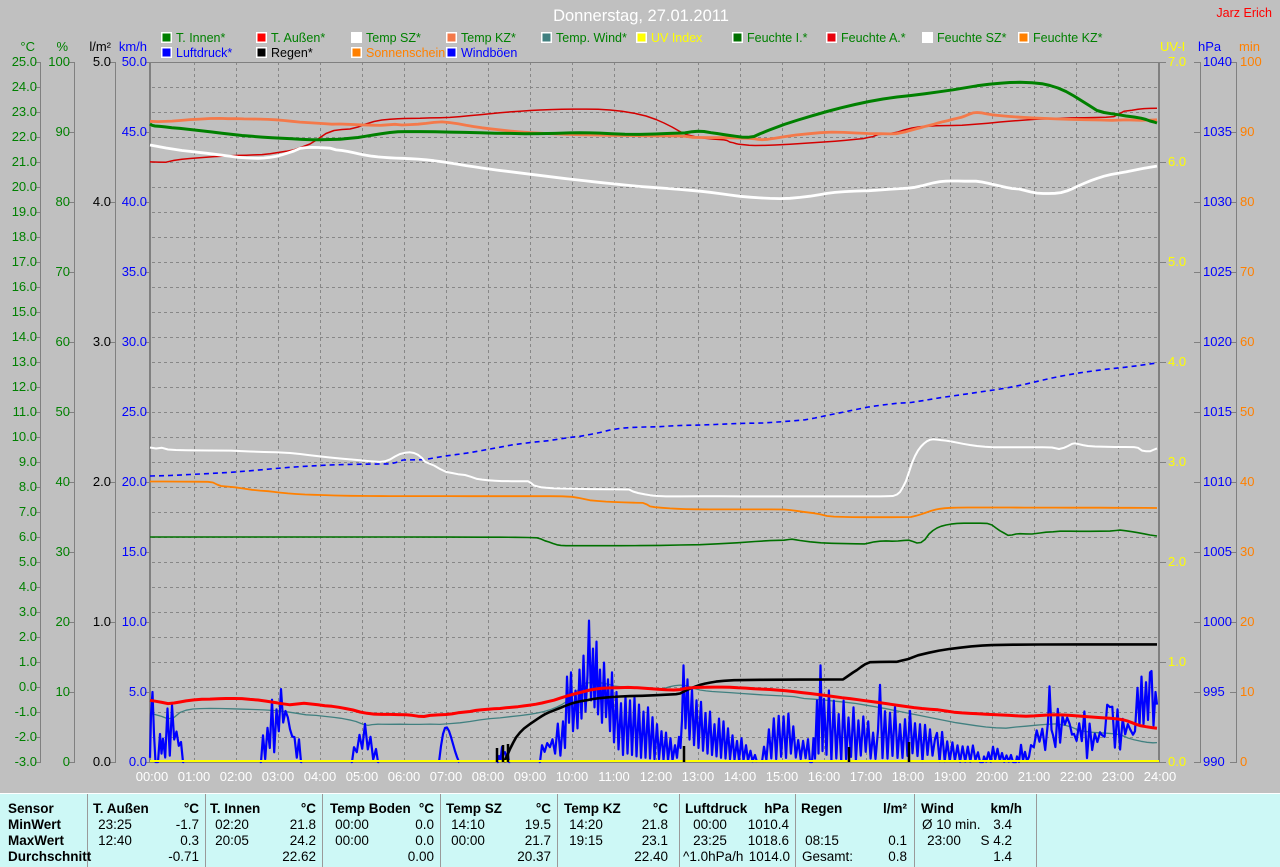  I want to click on svg-text: 45.0, so click(134, 131).